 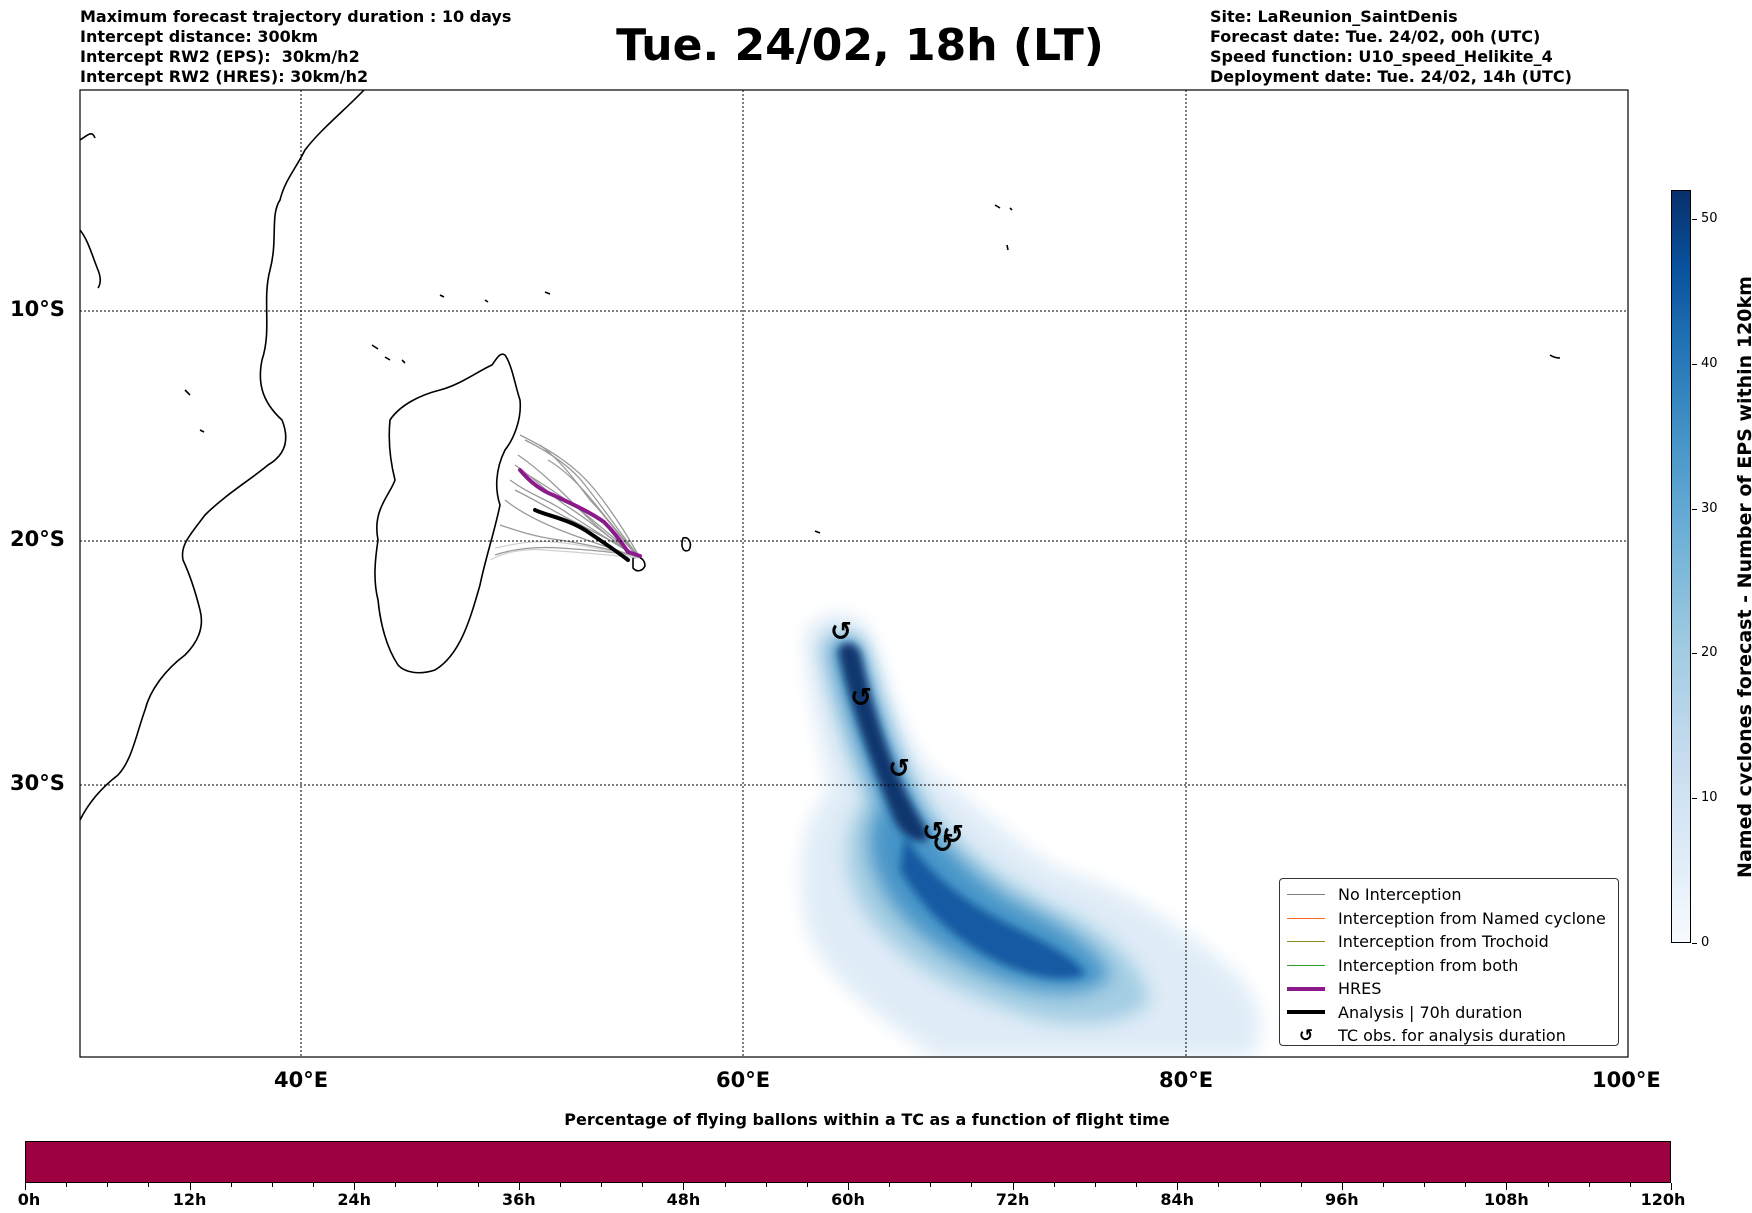 I want to click on legend-label: Interception from Named cyclone, so click(x=1472, y=918).